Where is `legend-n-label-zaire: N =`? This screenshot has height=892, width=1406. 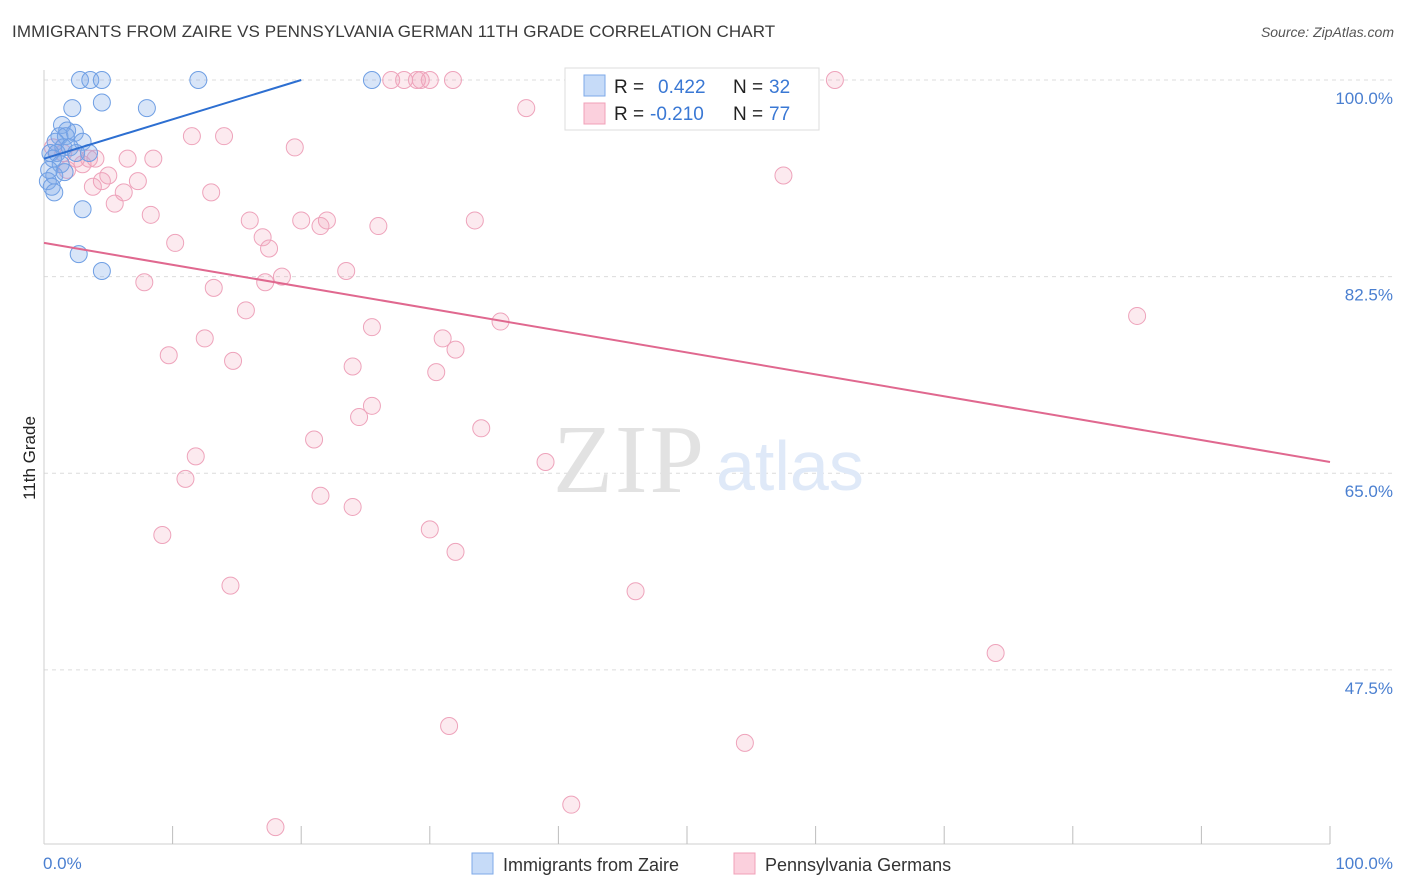 legend-n-label-zaire: N = is located at coordinates (748, 87).